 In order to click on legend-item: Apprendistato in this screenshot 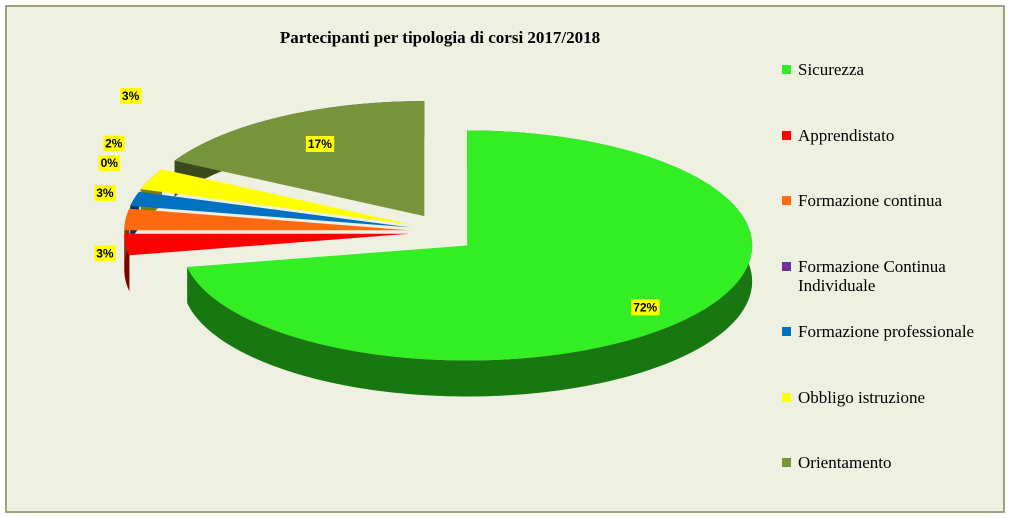, I will do `click(890, 135)`.